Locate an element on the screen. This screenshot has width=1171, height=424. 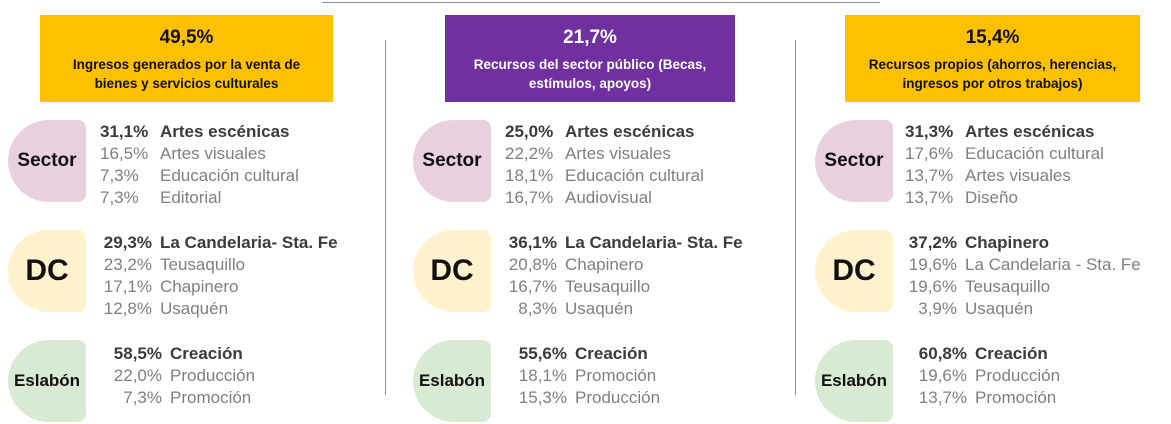
item-name: Editorial is located at coordinates (191, 197).